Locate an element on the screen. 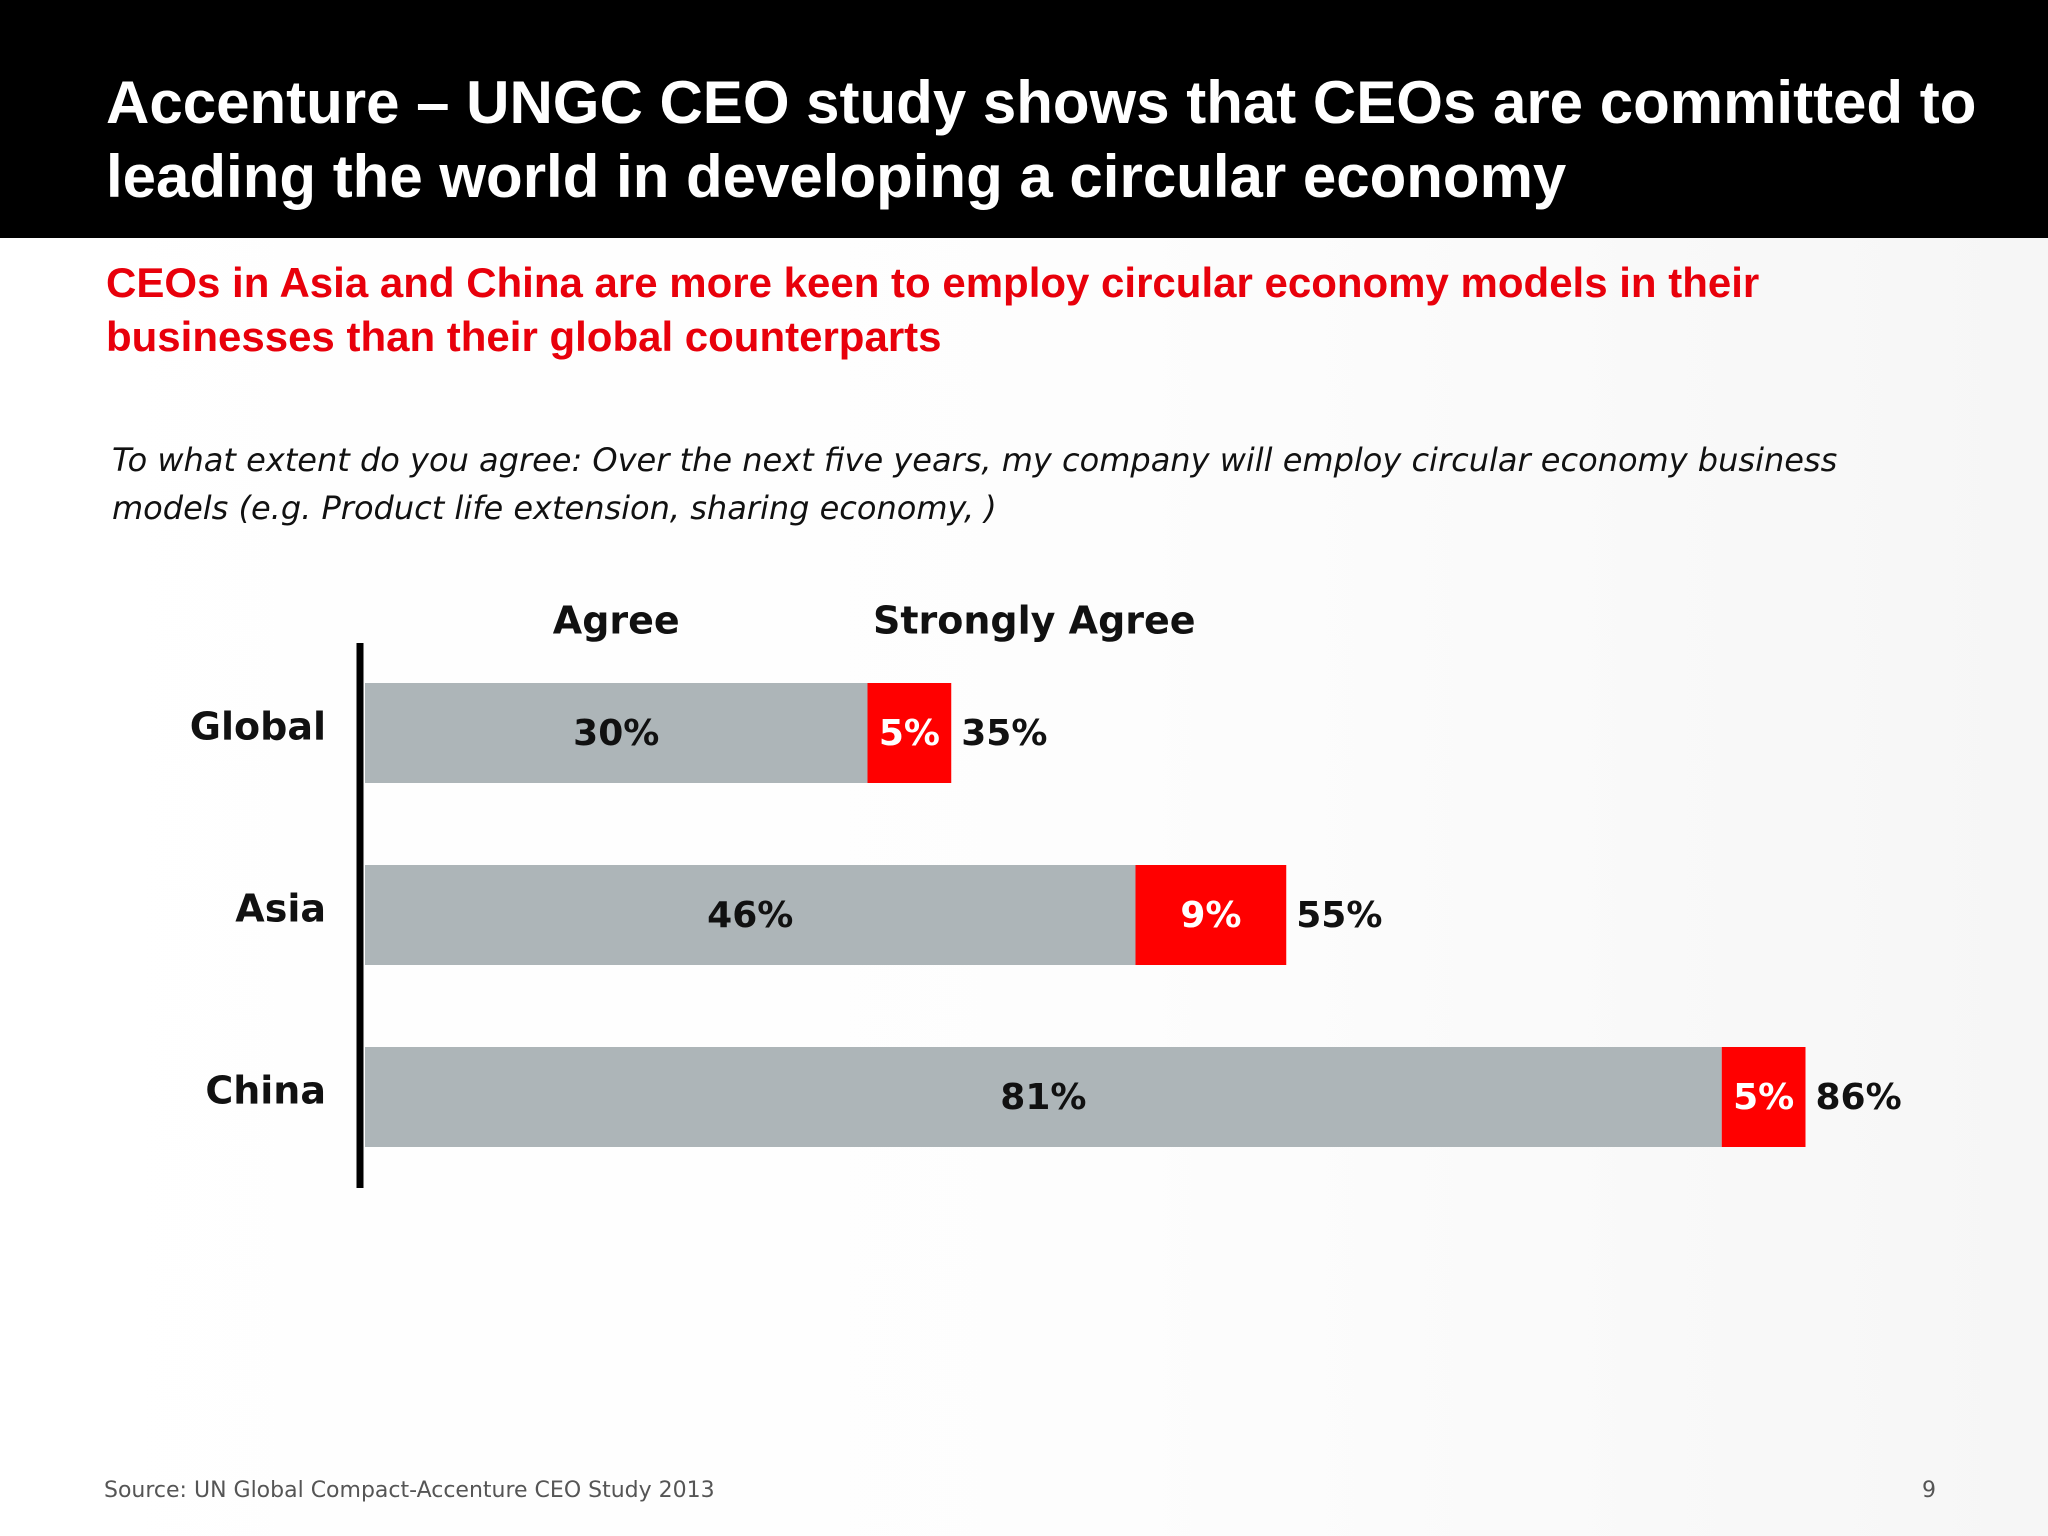 The height and width of the screenshot is (1536, 2048). page-number: 9 is located at coordinates (1929, 1490).